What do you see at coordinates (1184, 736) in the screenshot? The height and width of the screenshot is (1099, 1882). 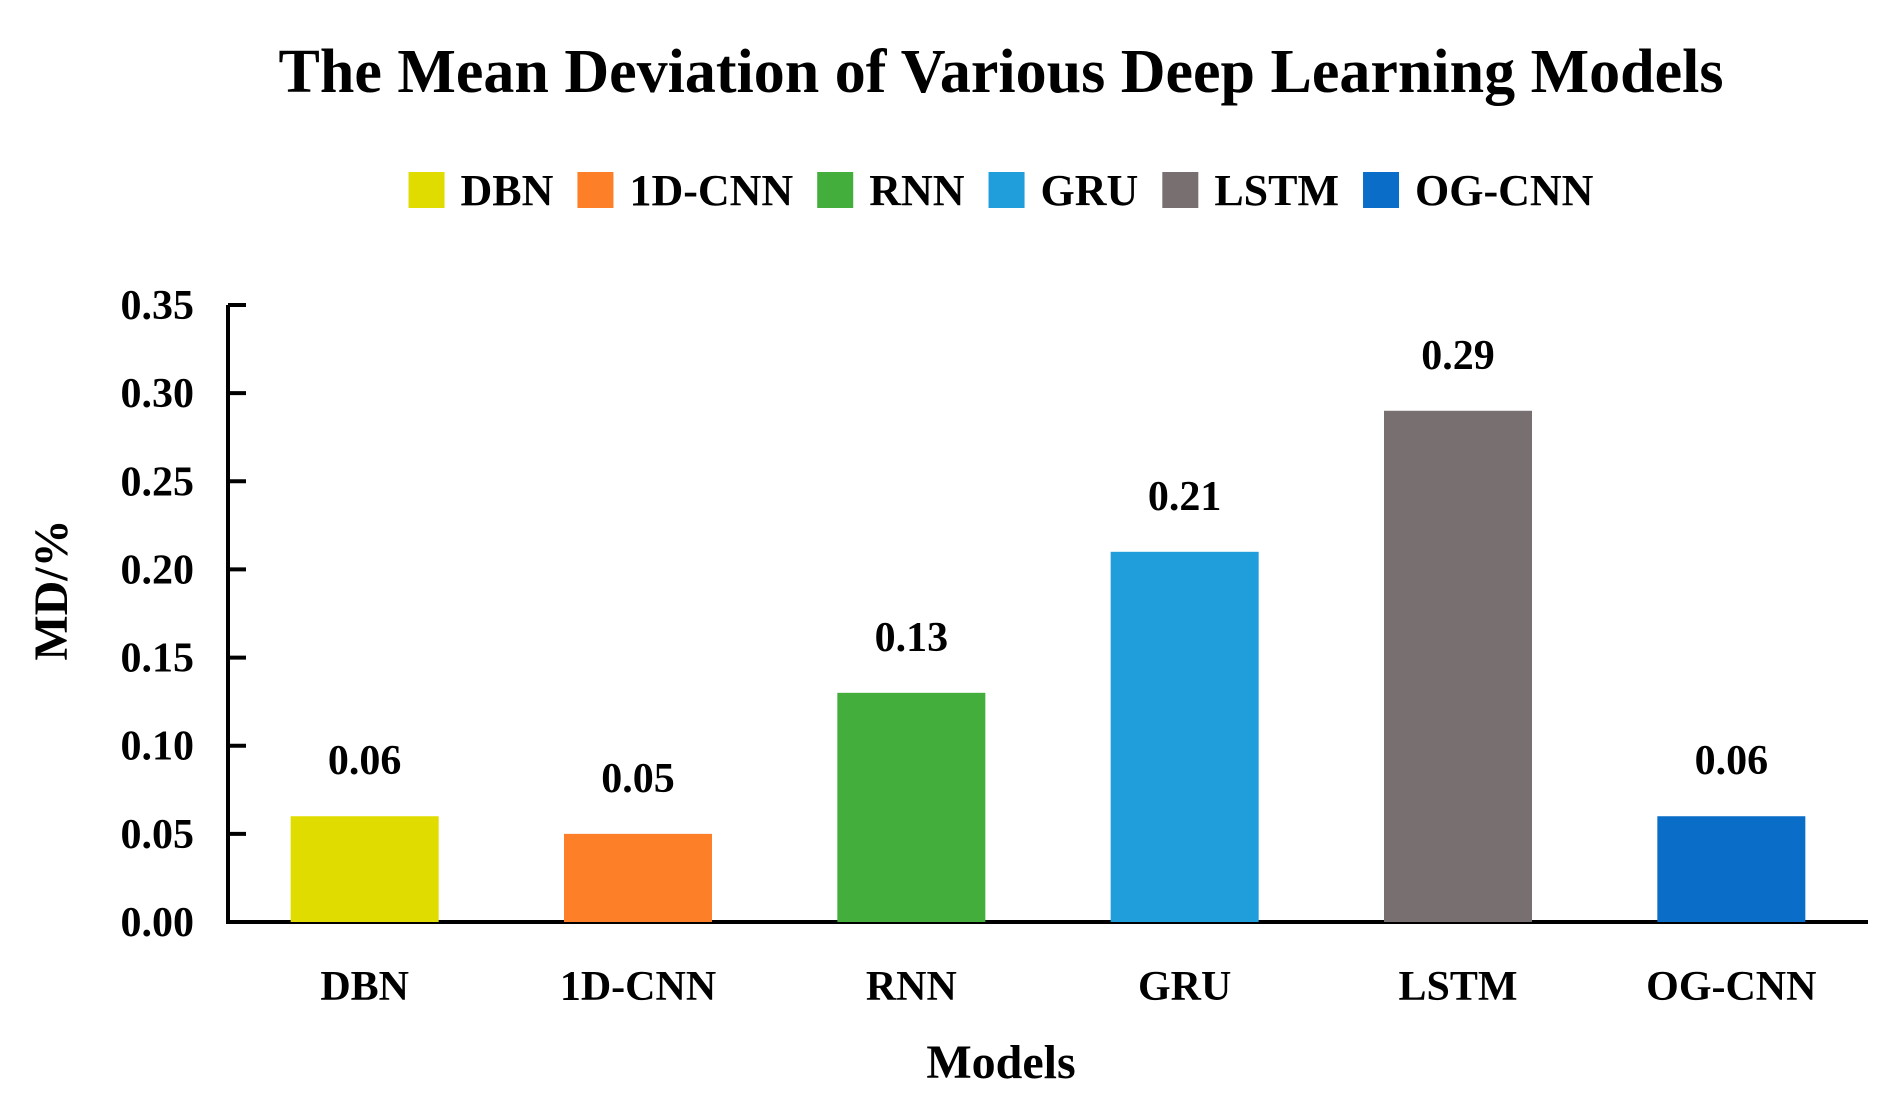 I see `bar-gru` at bounding box center [1184, 736].